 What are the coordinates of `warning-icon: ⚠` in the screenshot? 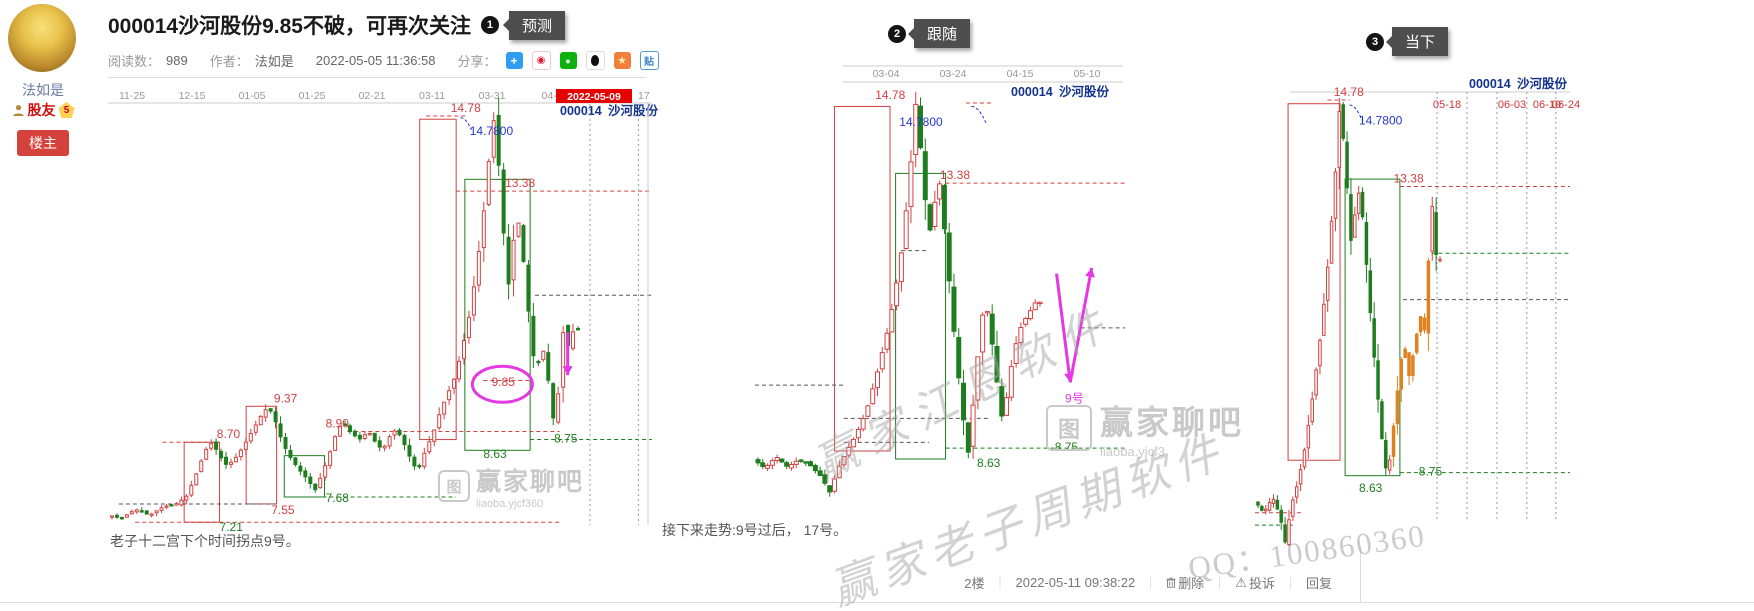 It's located at (1241, 582).